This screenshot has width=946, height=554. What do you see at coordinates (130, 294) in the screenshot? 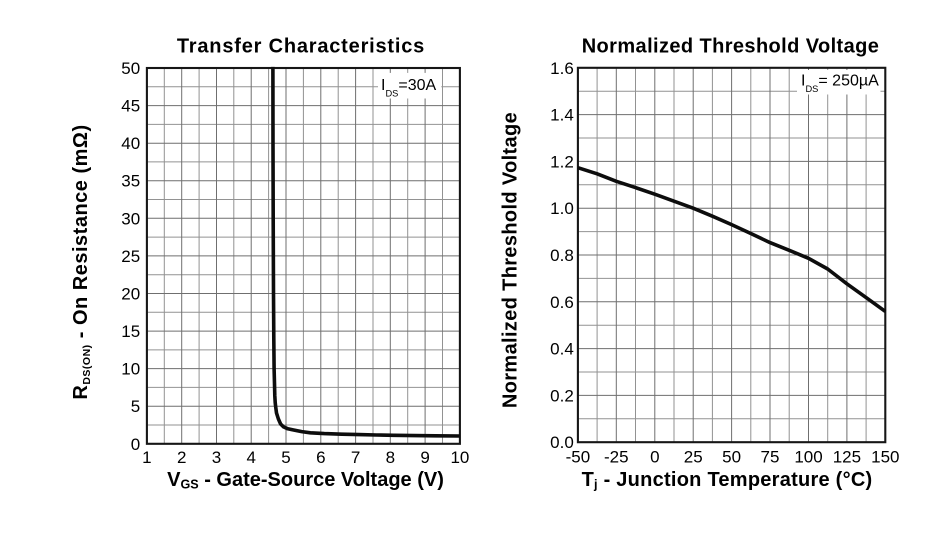
I see `svg-text: 20` at bounding box center [130, 294].